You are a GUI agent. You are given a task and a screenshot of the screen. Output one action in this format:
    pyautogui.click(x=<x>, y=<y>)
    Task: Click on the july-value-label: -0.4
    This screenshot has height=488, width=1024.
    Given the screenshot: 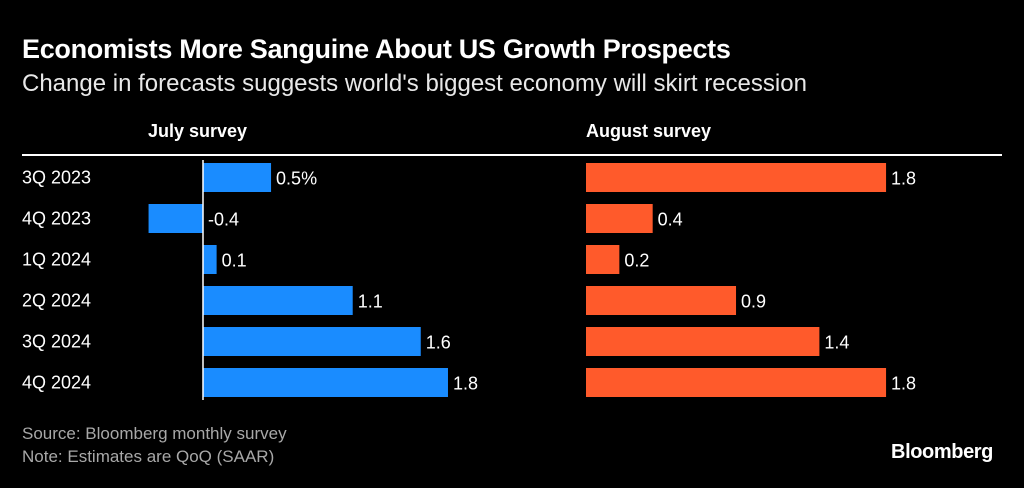 What is the action you would take?
    pyautogui.click(x=223, y=220)
    